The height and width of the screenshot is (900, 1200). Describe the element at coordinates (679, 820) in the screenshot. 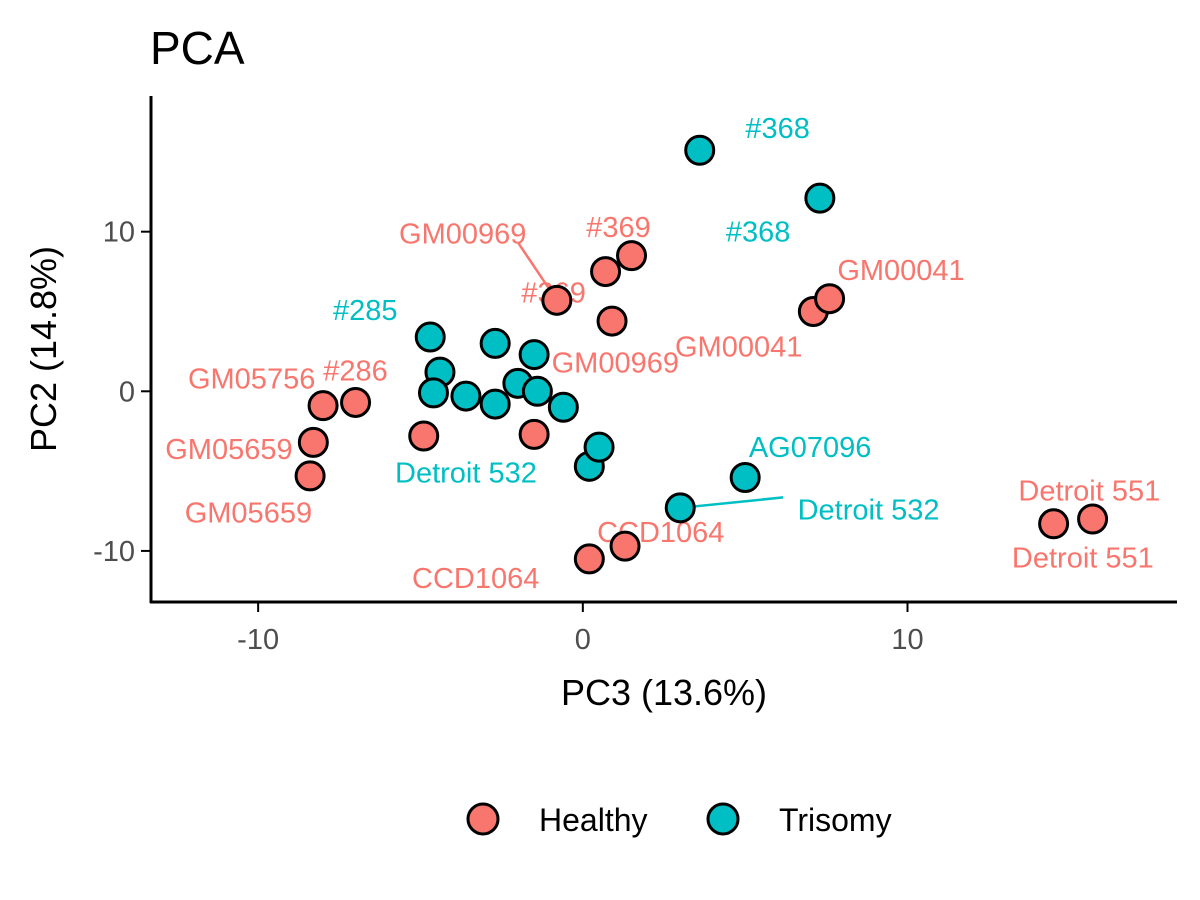

I see `legend: Healthy Trisomy` at that location.